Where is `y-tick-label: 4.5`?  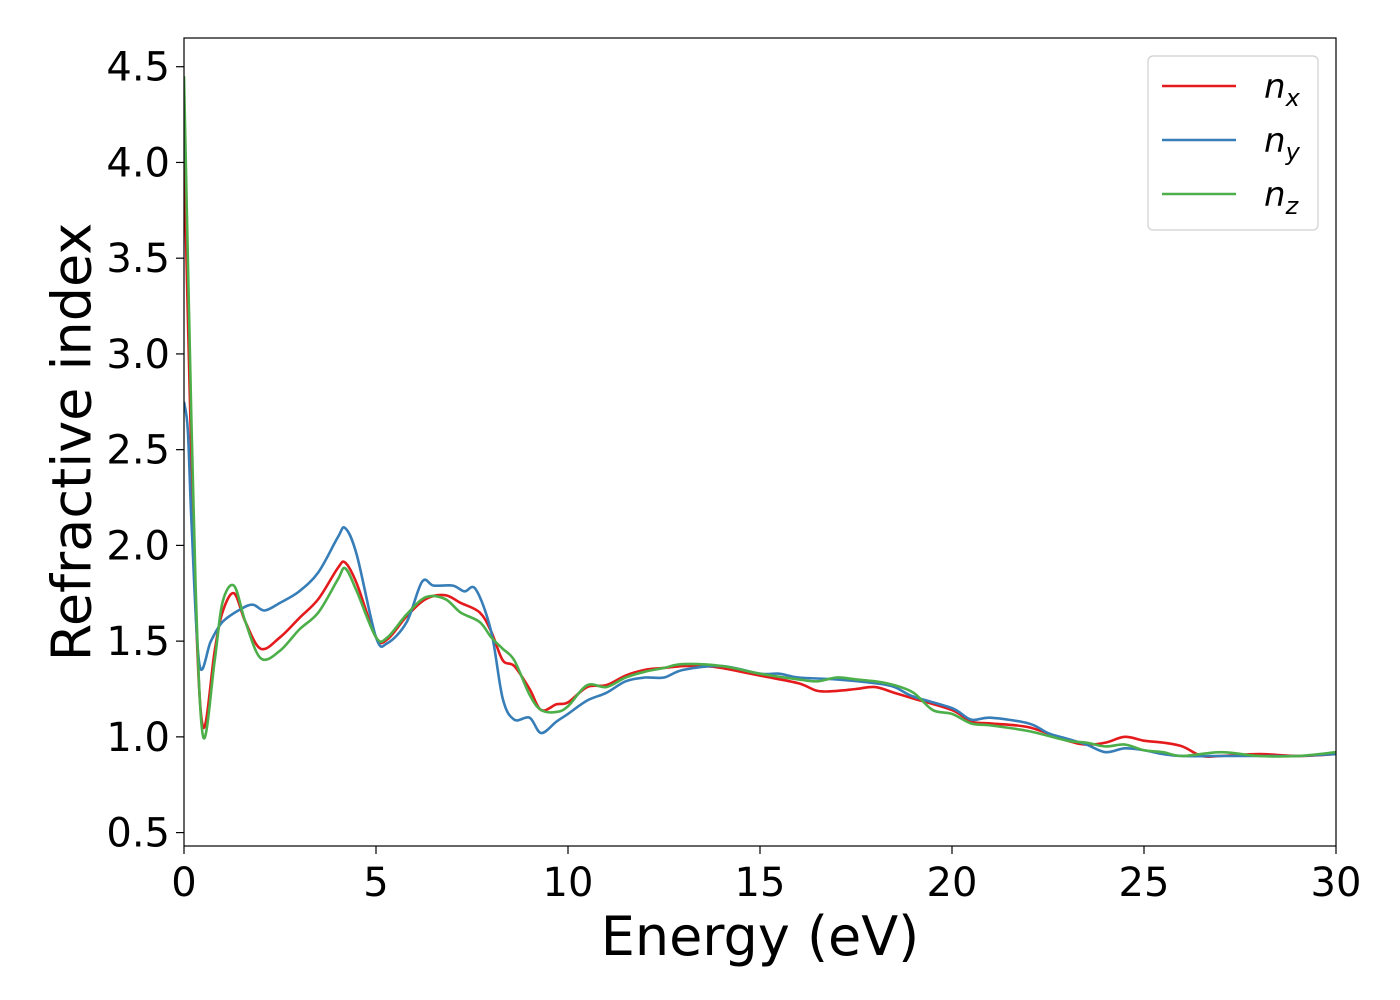 y-tick-label: 4.5 is located at coordinates (138, 68).